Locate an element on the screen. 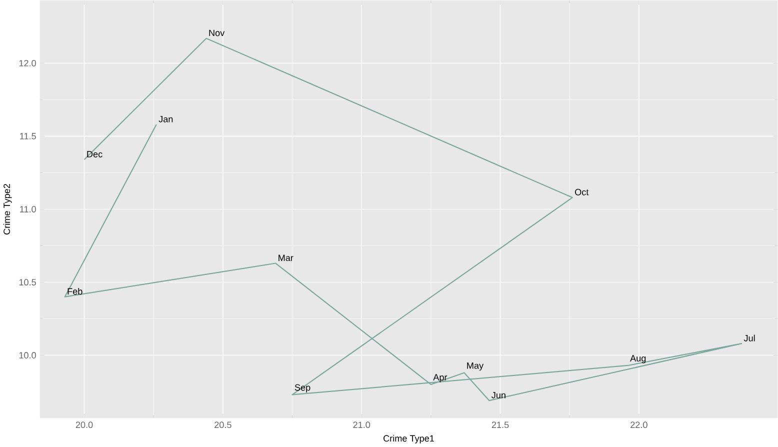  annotation: Jan is located at coordinates (165, 119).